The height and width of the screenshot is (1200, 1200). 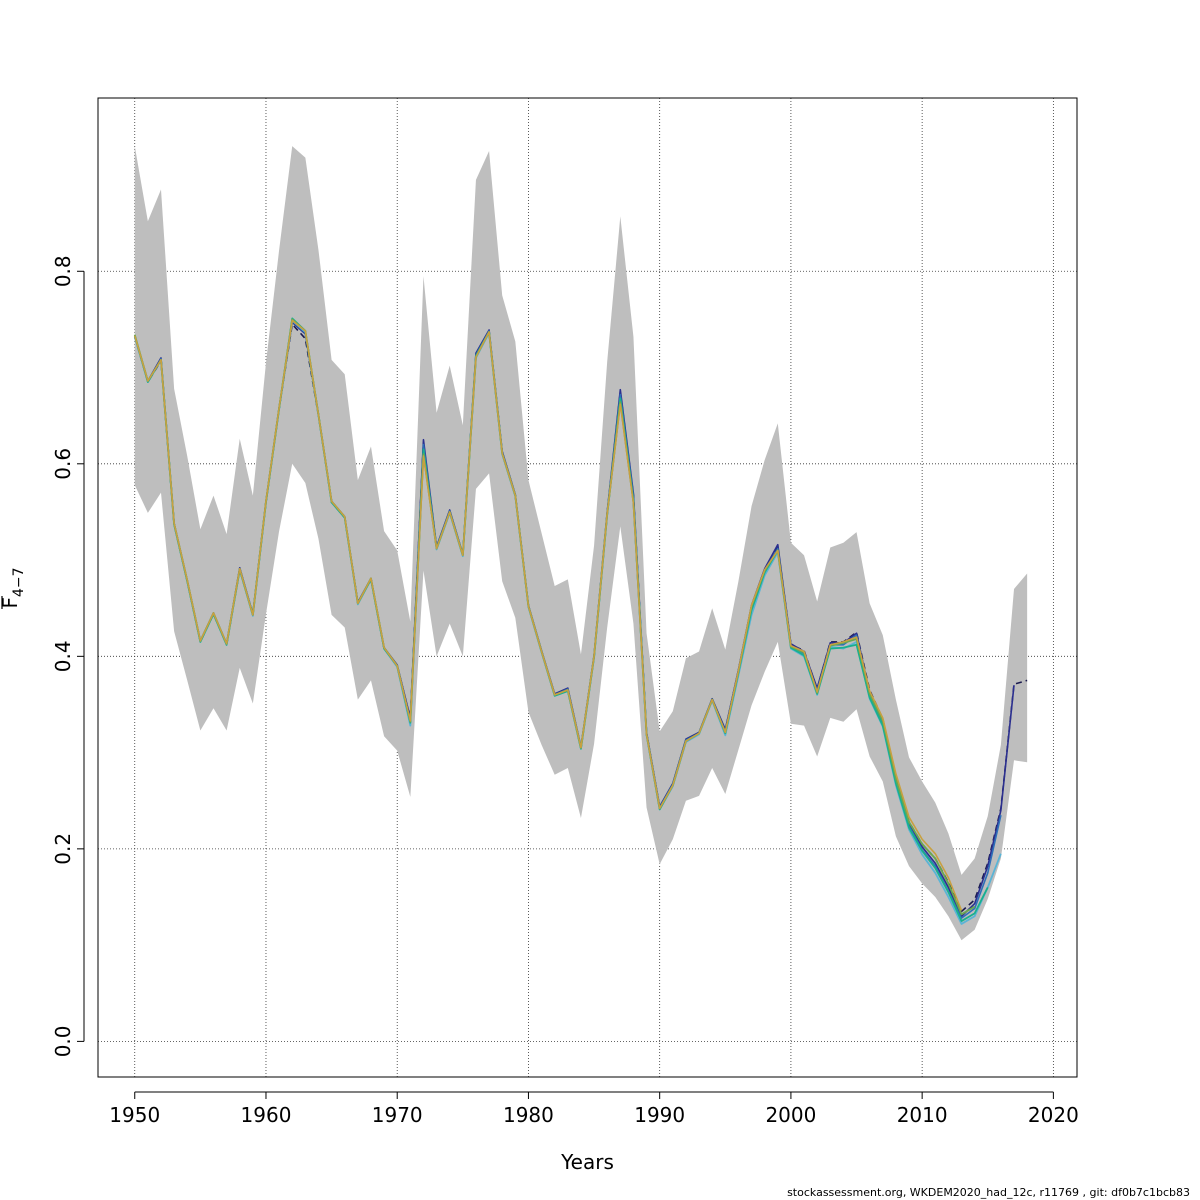 I want to click on y-axis-title-sub: 4−7, so click(x=19, y=582).